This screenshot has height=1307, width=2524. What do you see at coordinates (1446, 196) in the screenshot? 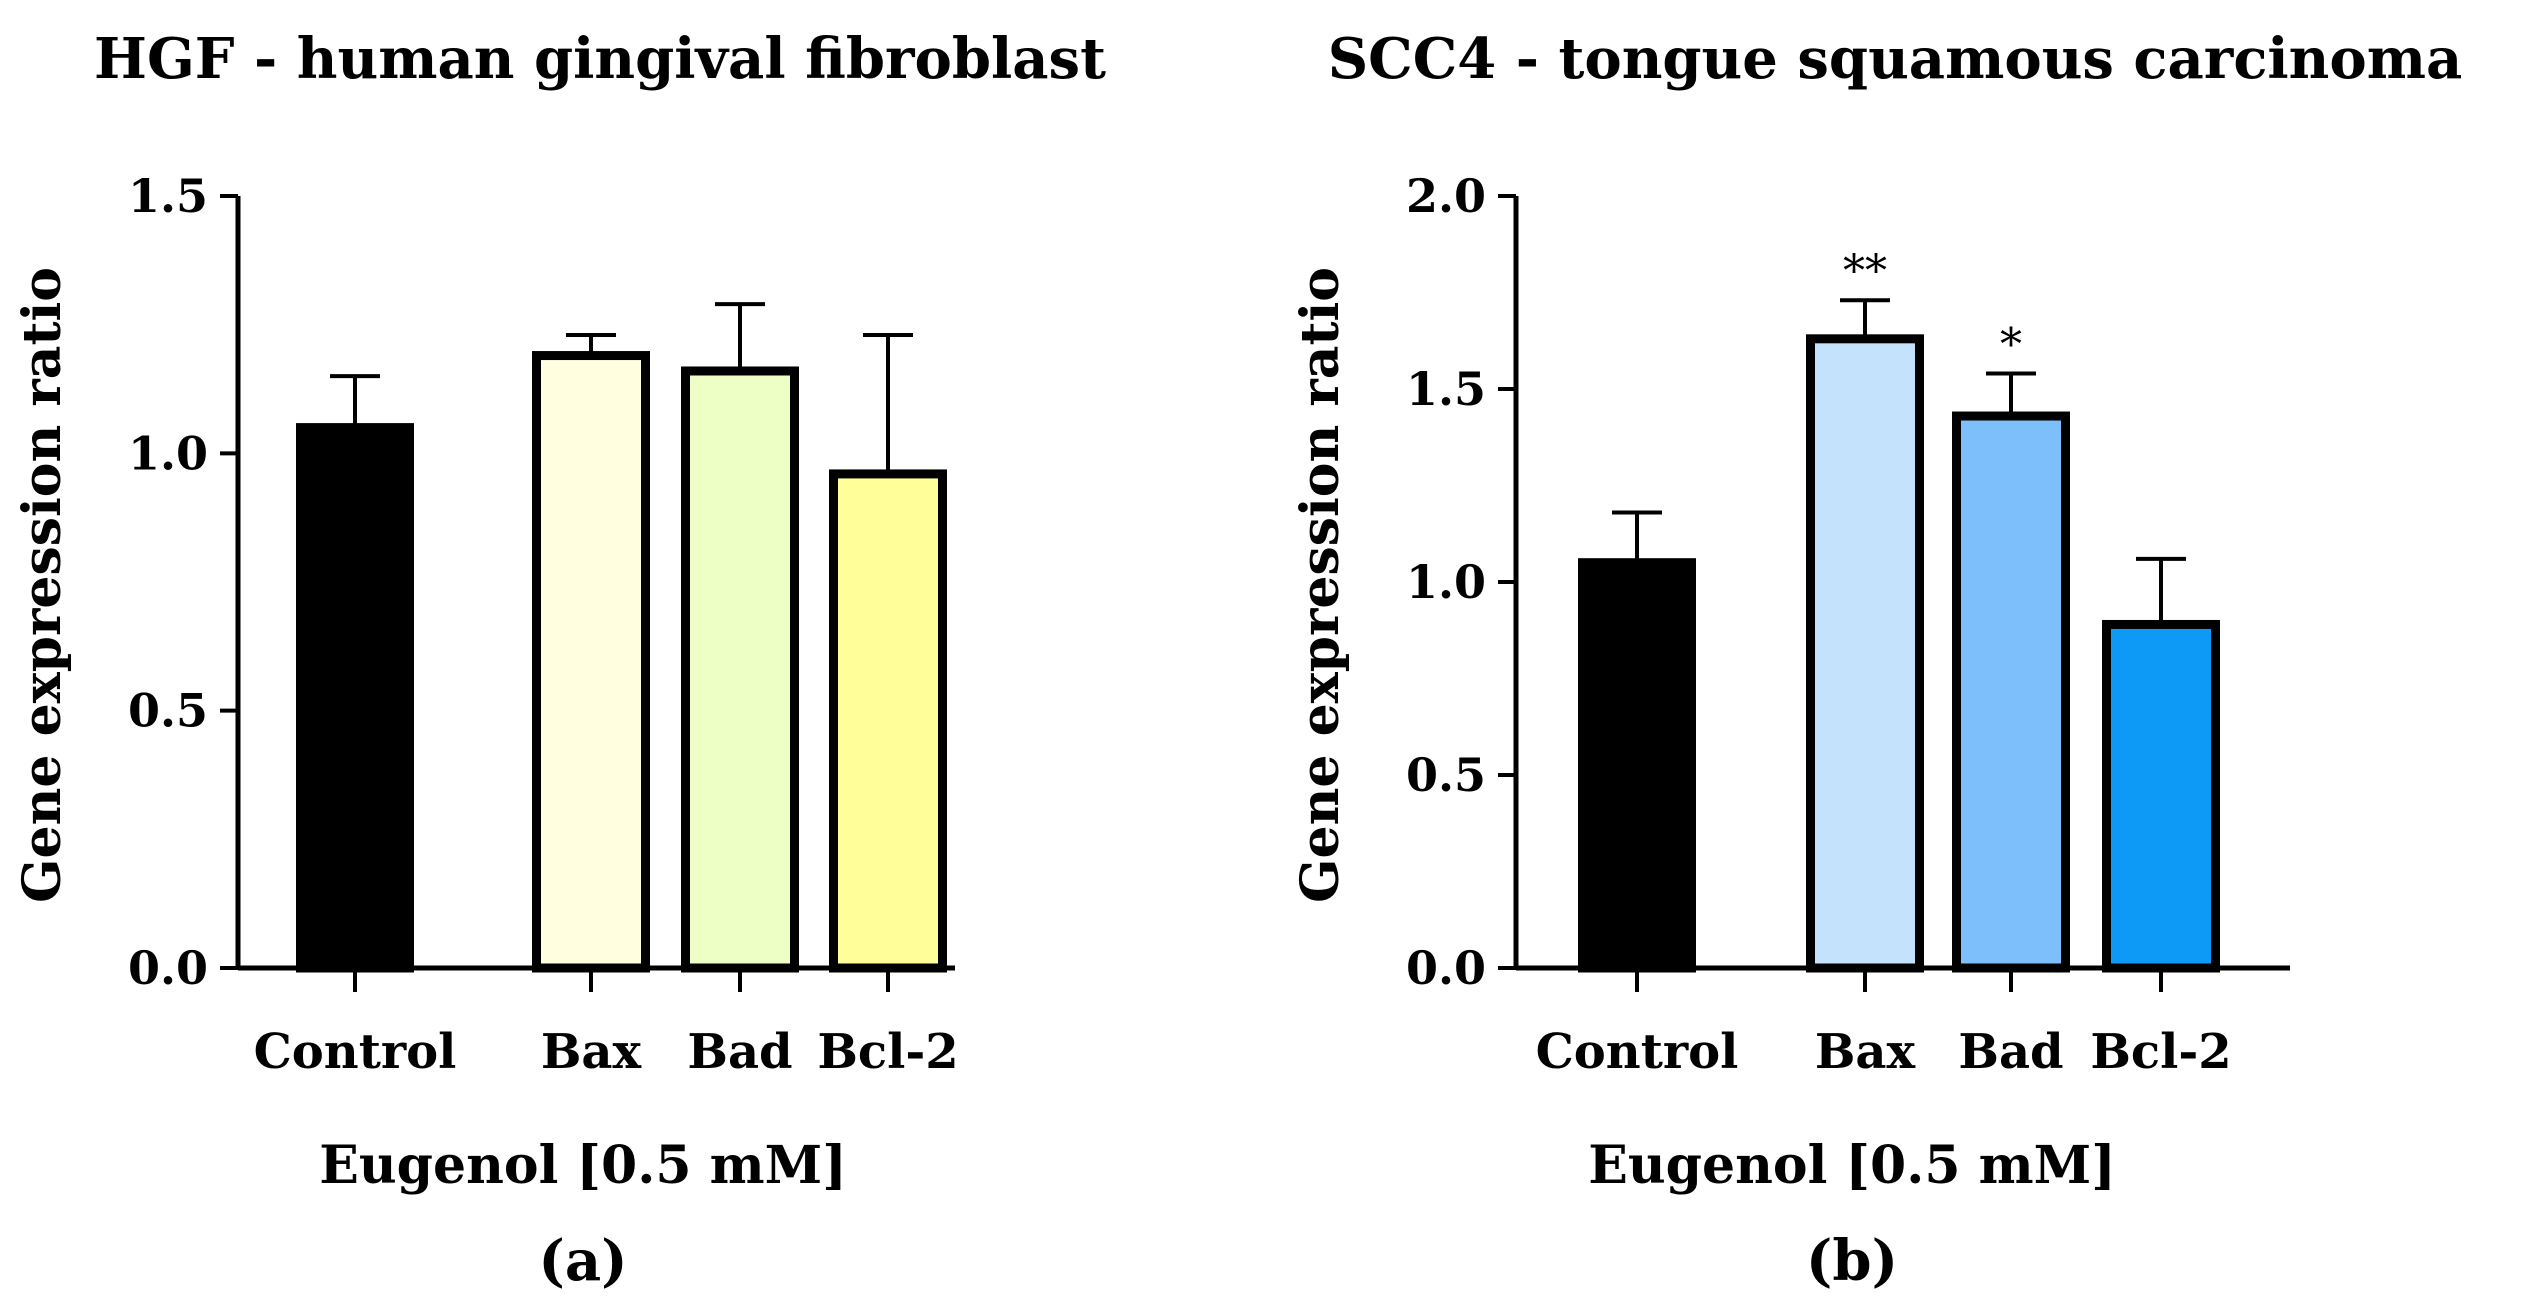
I see `y-tick-label: 2.0` at bounding box center [1446, 196].